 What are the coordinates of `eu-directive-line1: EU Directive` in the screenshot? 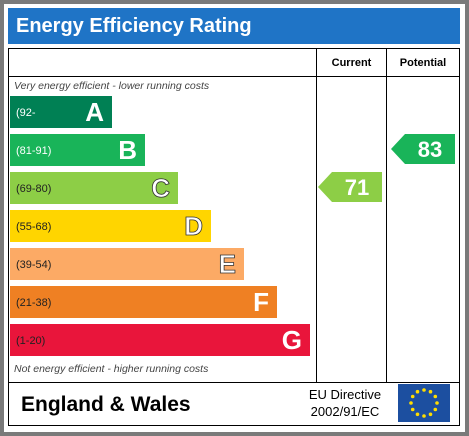 It's located at (345, 394).